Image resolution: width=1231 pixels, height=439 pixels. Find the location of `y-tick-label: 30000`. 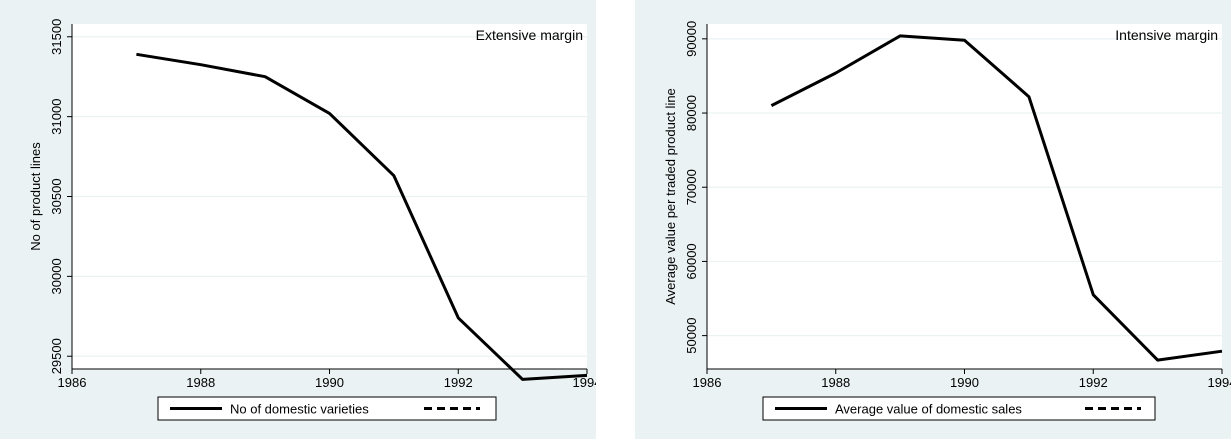

y-tick-label: 30000 is located at coordinates (56, 276).